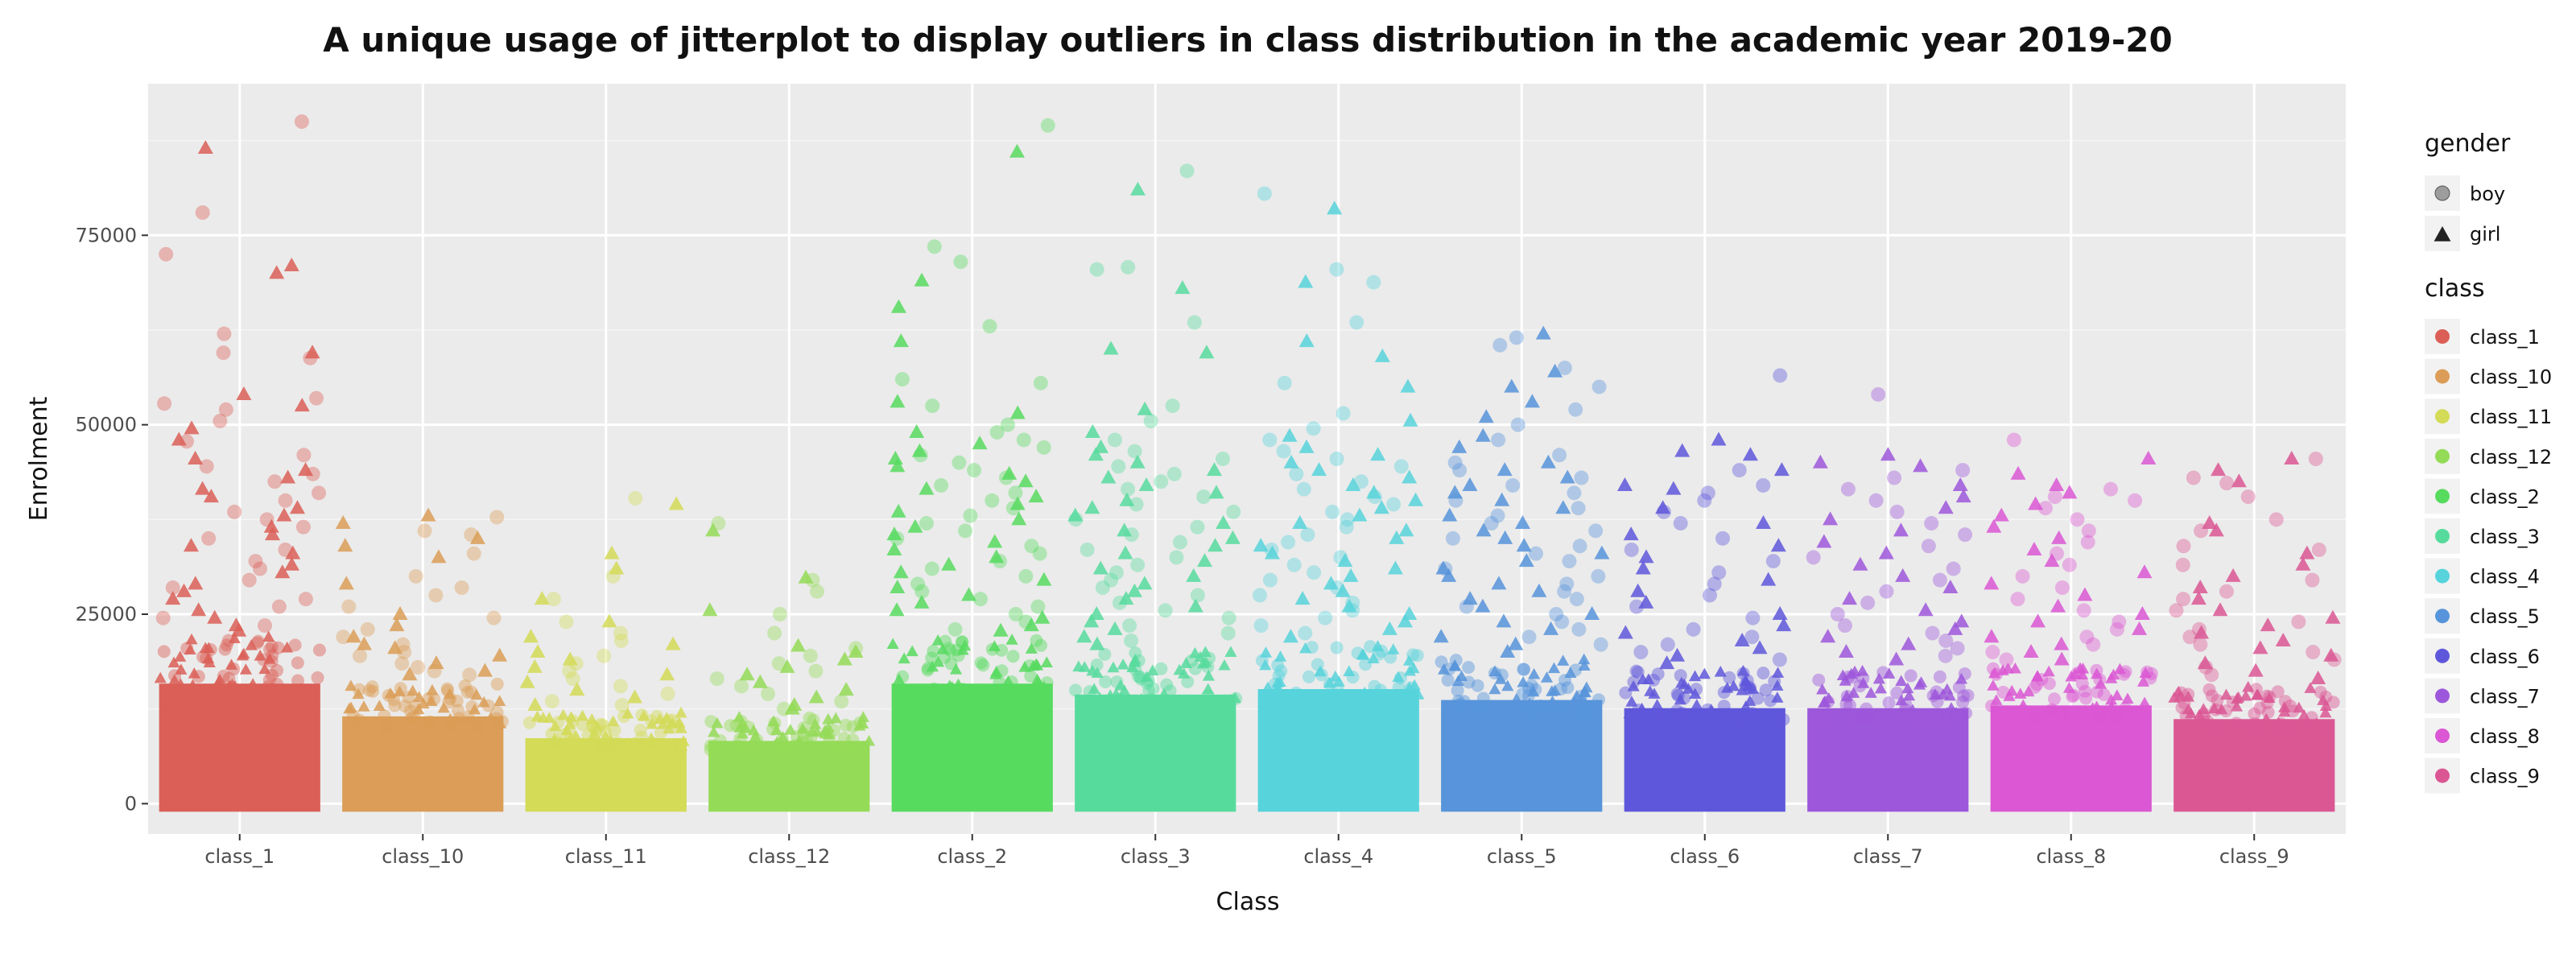 This screenshot has width=2576, height=966. Describe the element at coordinates (2468, 144) in the screenshot. I see `gender-legend-title: gender` at that location.